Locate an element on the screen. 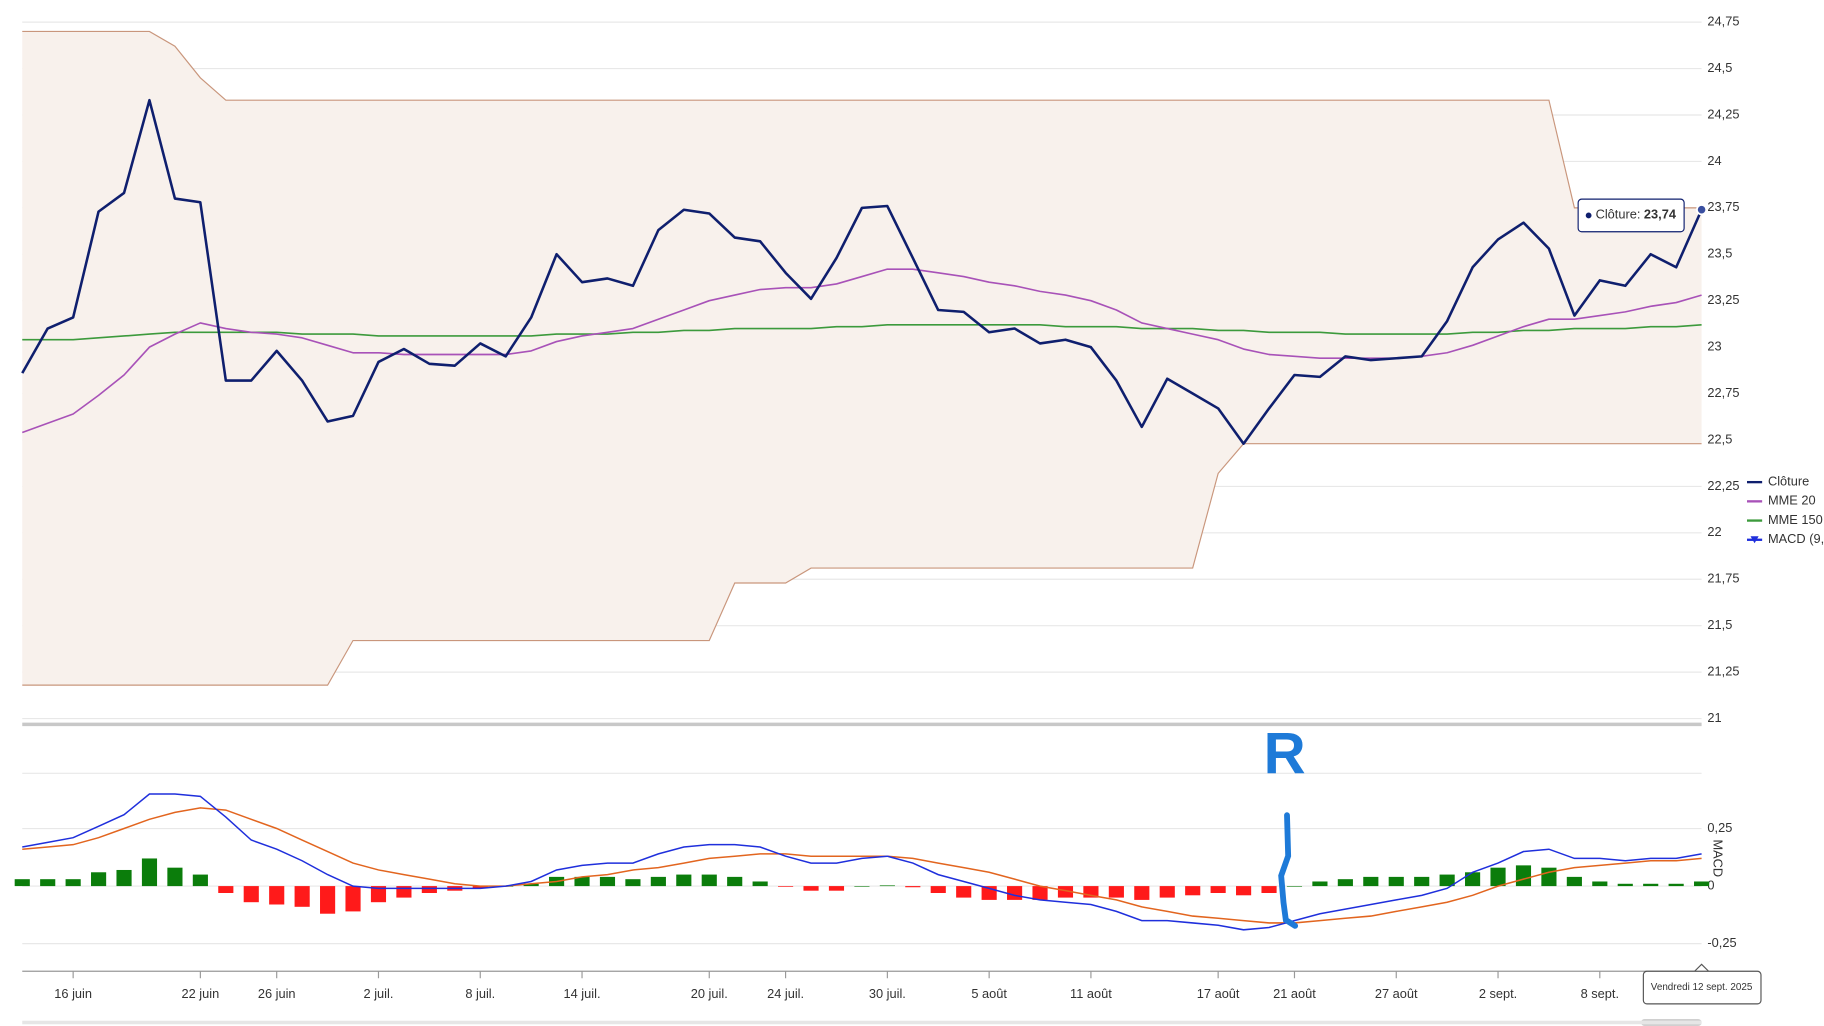  y-tick-label: 23,75 is located at coordinates (1723, 206).